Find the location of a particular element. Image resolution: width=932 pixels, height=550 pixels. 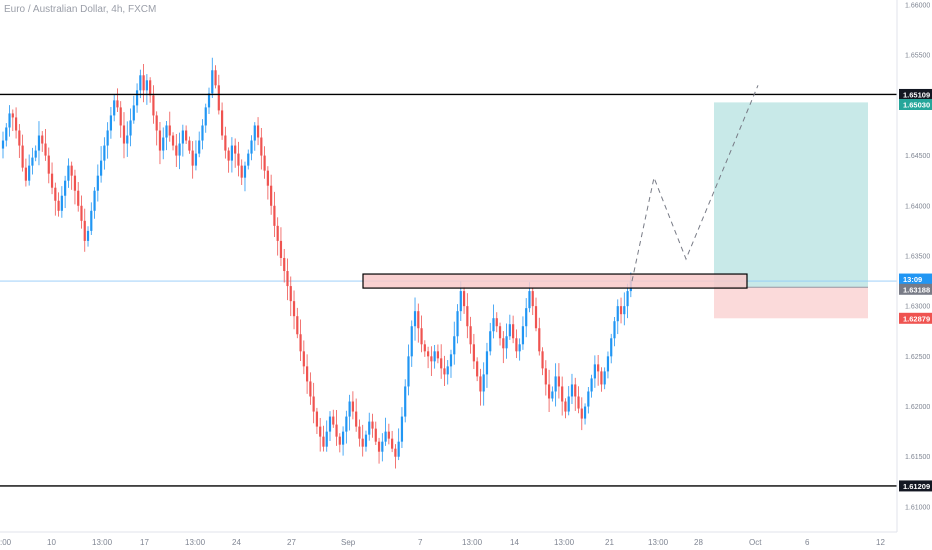

stop-tag-text: 1.62879 is located at coordinates (916, 318).